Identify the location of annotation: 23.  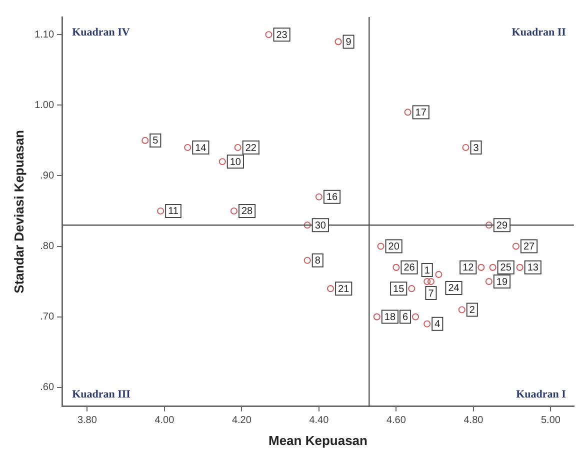
(282, 35).